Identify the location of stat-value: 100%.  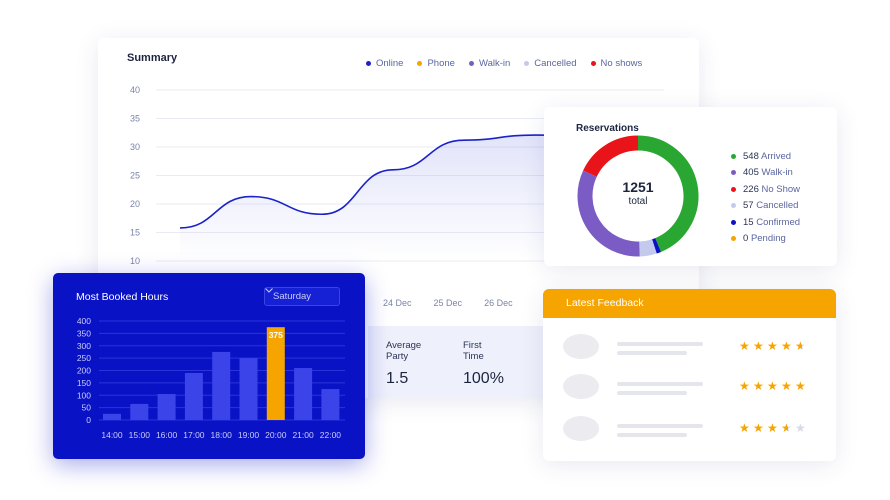
(483, 378).